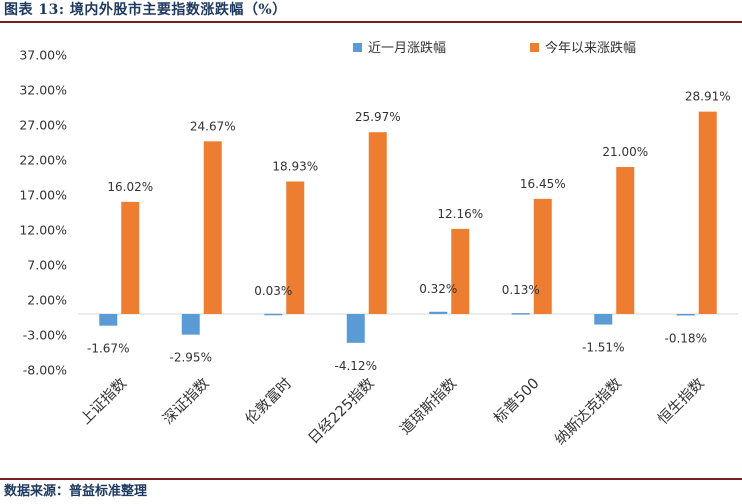  I want to click on category-label: 恒生指数, so click(681, 400).